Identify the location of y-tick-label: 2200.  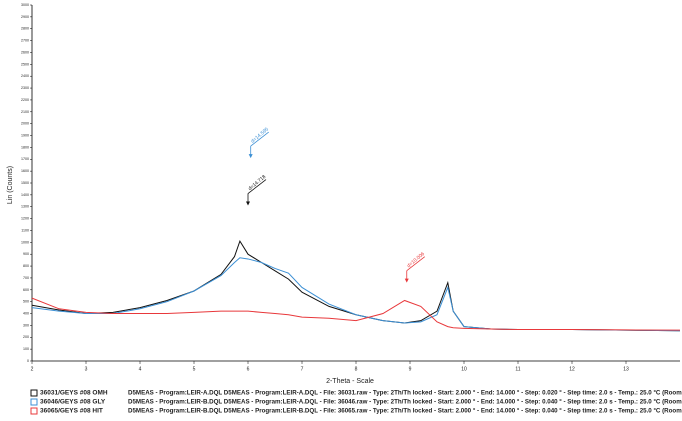
(25, 100).